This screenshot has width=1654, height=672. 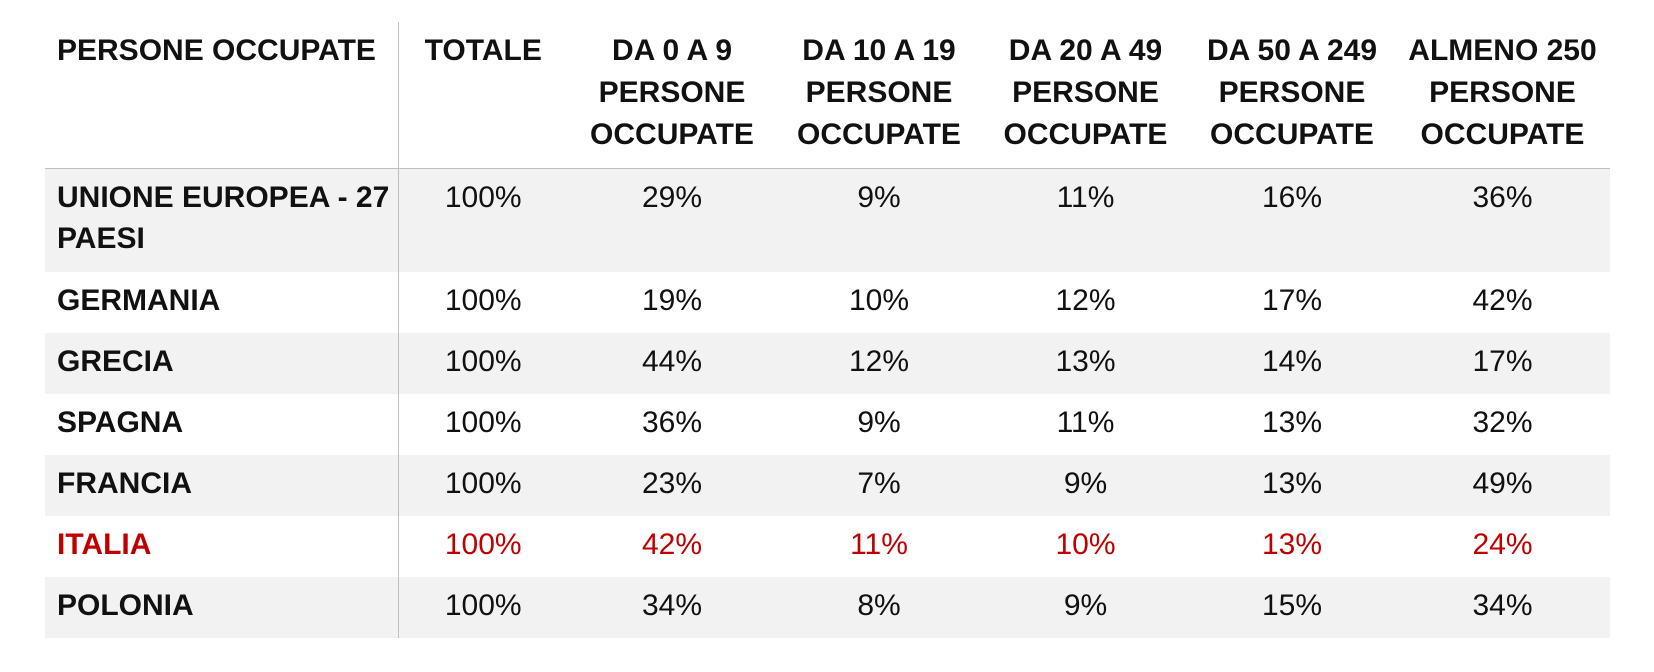 I want to click on table-row: GRECIA 100% 44% 12% 13% 14% 17%, so click(x=827, y=363).